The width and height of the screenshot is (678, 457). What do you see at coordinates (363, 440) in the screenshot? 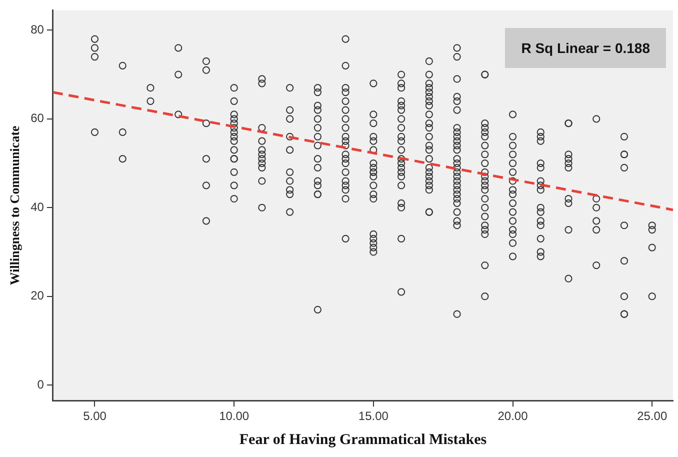
I see `x-axis-title: Fear of Having Grammatical Mistakes` at bounding box center [363, 440].